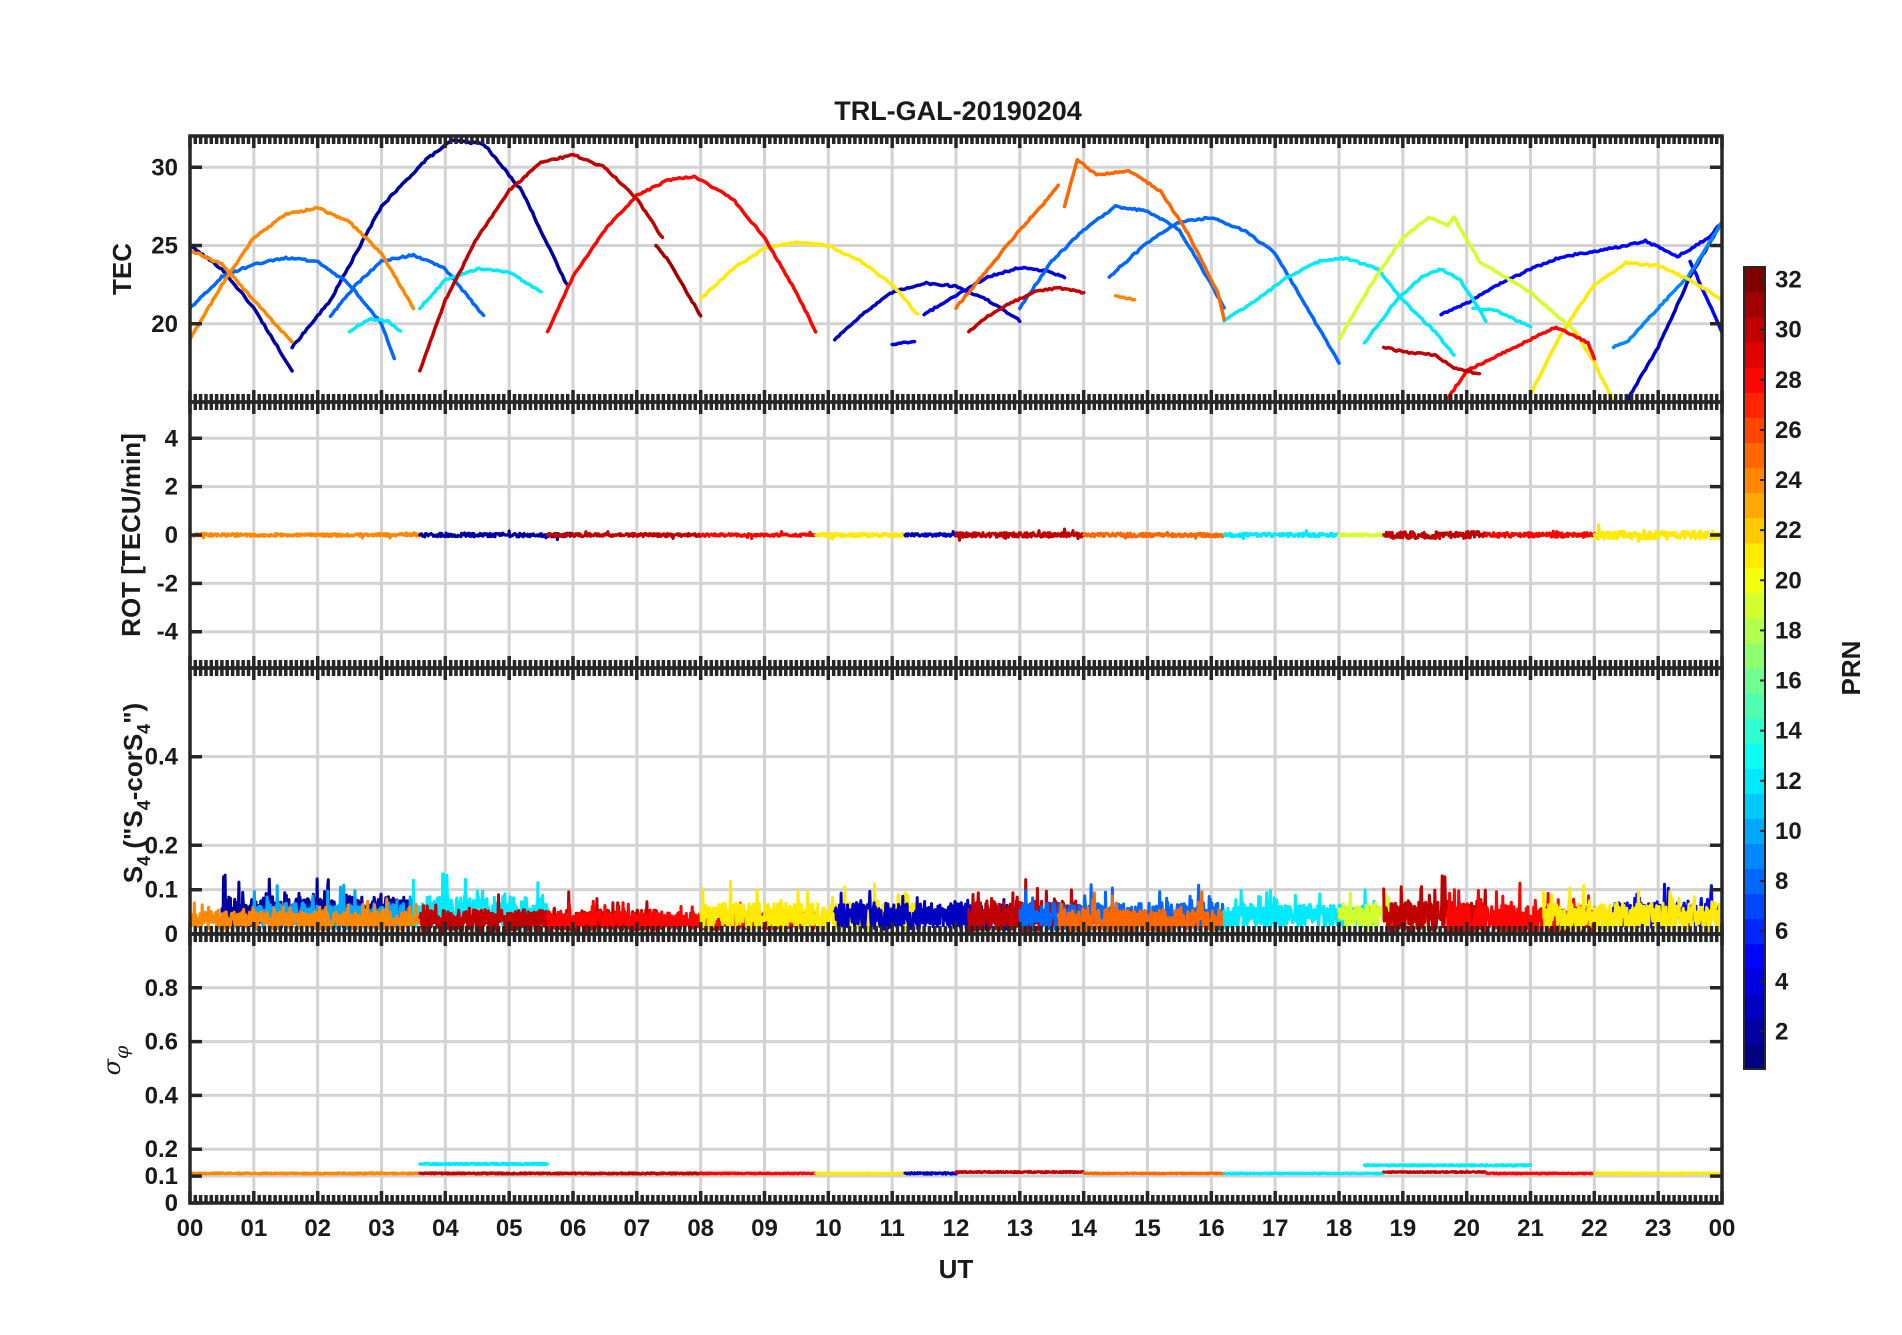 The width and height of the screenshot is (1902, 1335). What do you see at coordinates (1851, 668) in the screenshot?
I see `colorbar-label: PRN` at bounding box center [1851, 668].